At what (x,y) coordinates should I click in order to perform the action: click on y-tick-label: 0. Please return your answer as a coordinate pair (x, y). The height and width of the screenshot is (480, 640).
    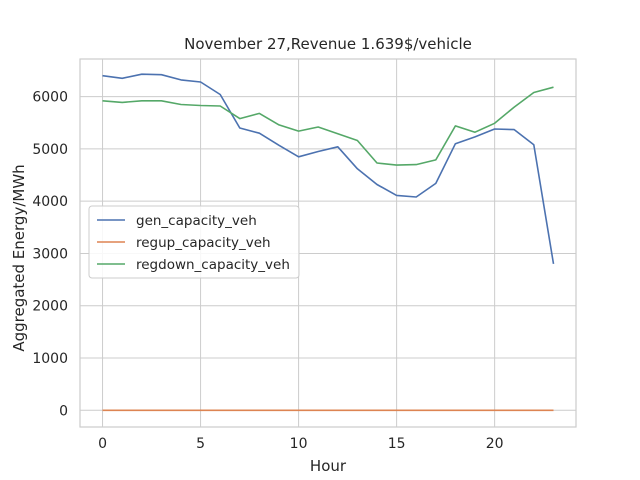
    Looking at the image, I should click on (63, 411).